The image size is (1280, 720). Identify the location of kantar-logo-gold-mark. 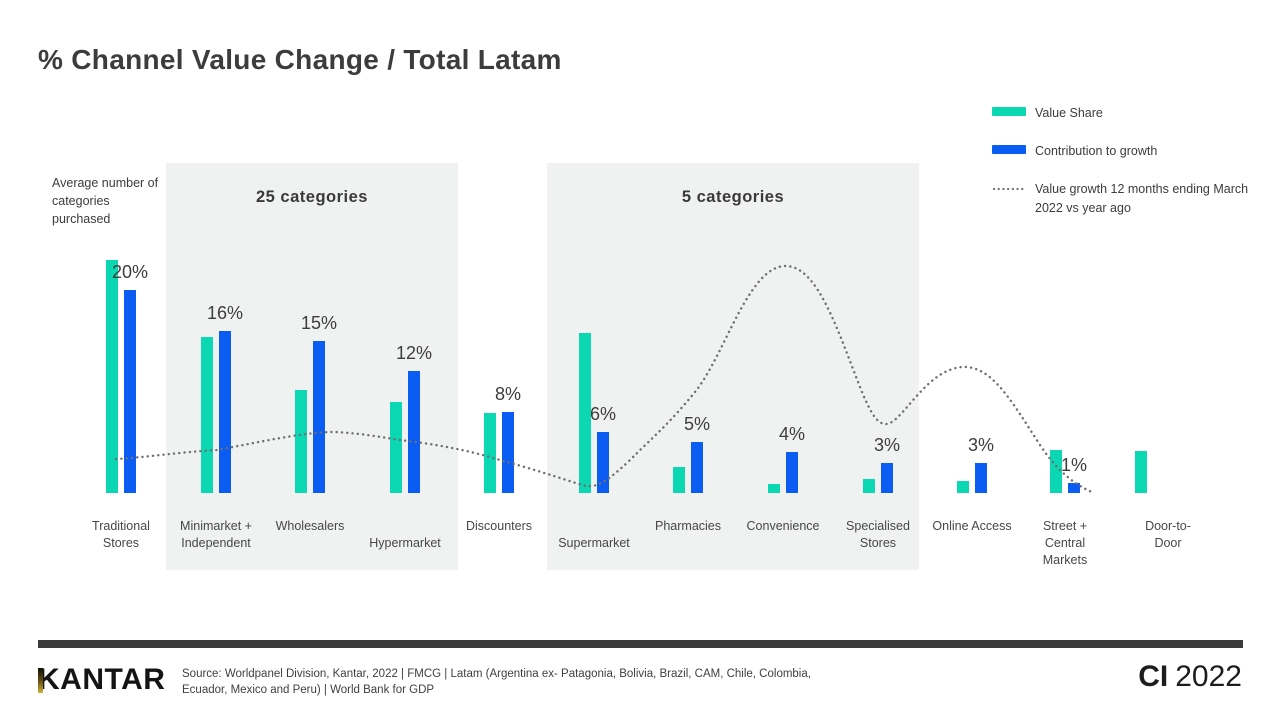
(40, 680).